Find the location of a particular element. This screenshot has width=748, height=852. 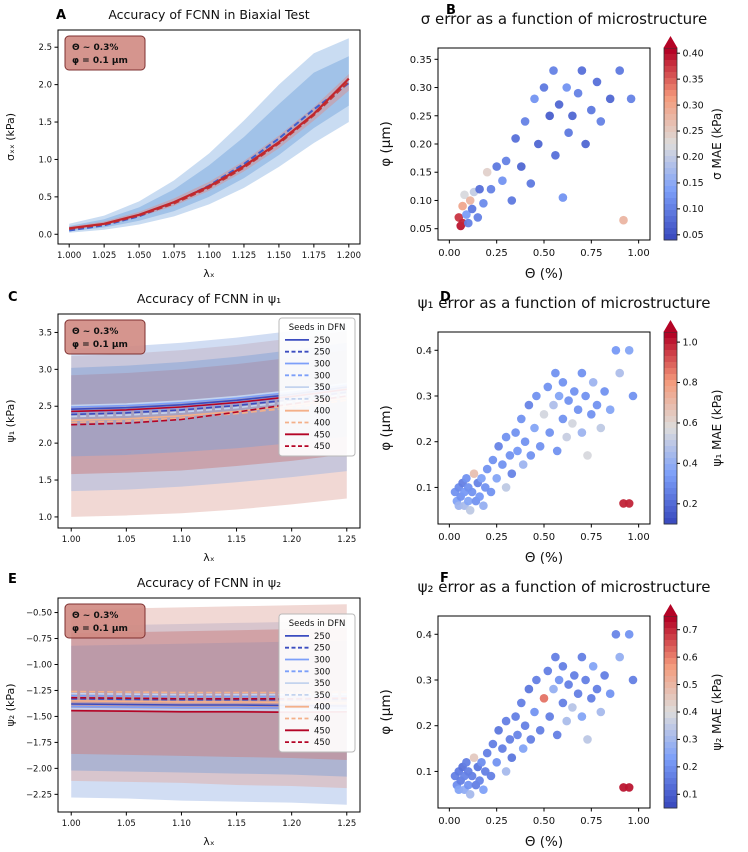

confidence-band is located at coordinates (209, 412).